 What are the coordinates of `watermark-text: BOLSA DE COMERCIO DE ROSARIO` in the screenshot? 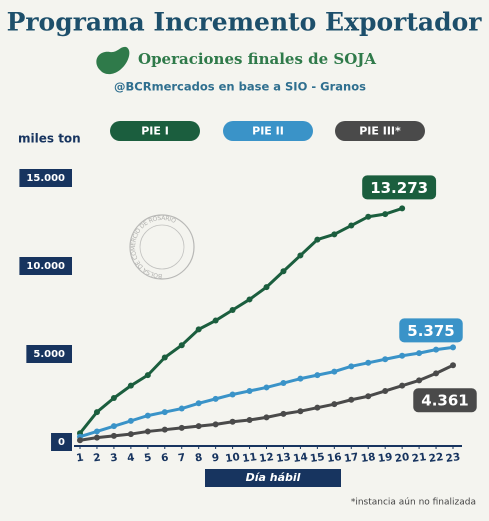 It's located at (153, 246).